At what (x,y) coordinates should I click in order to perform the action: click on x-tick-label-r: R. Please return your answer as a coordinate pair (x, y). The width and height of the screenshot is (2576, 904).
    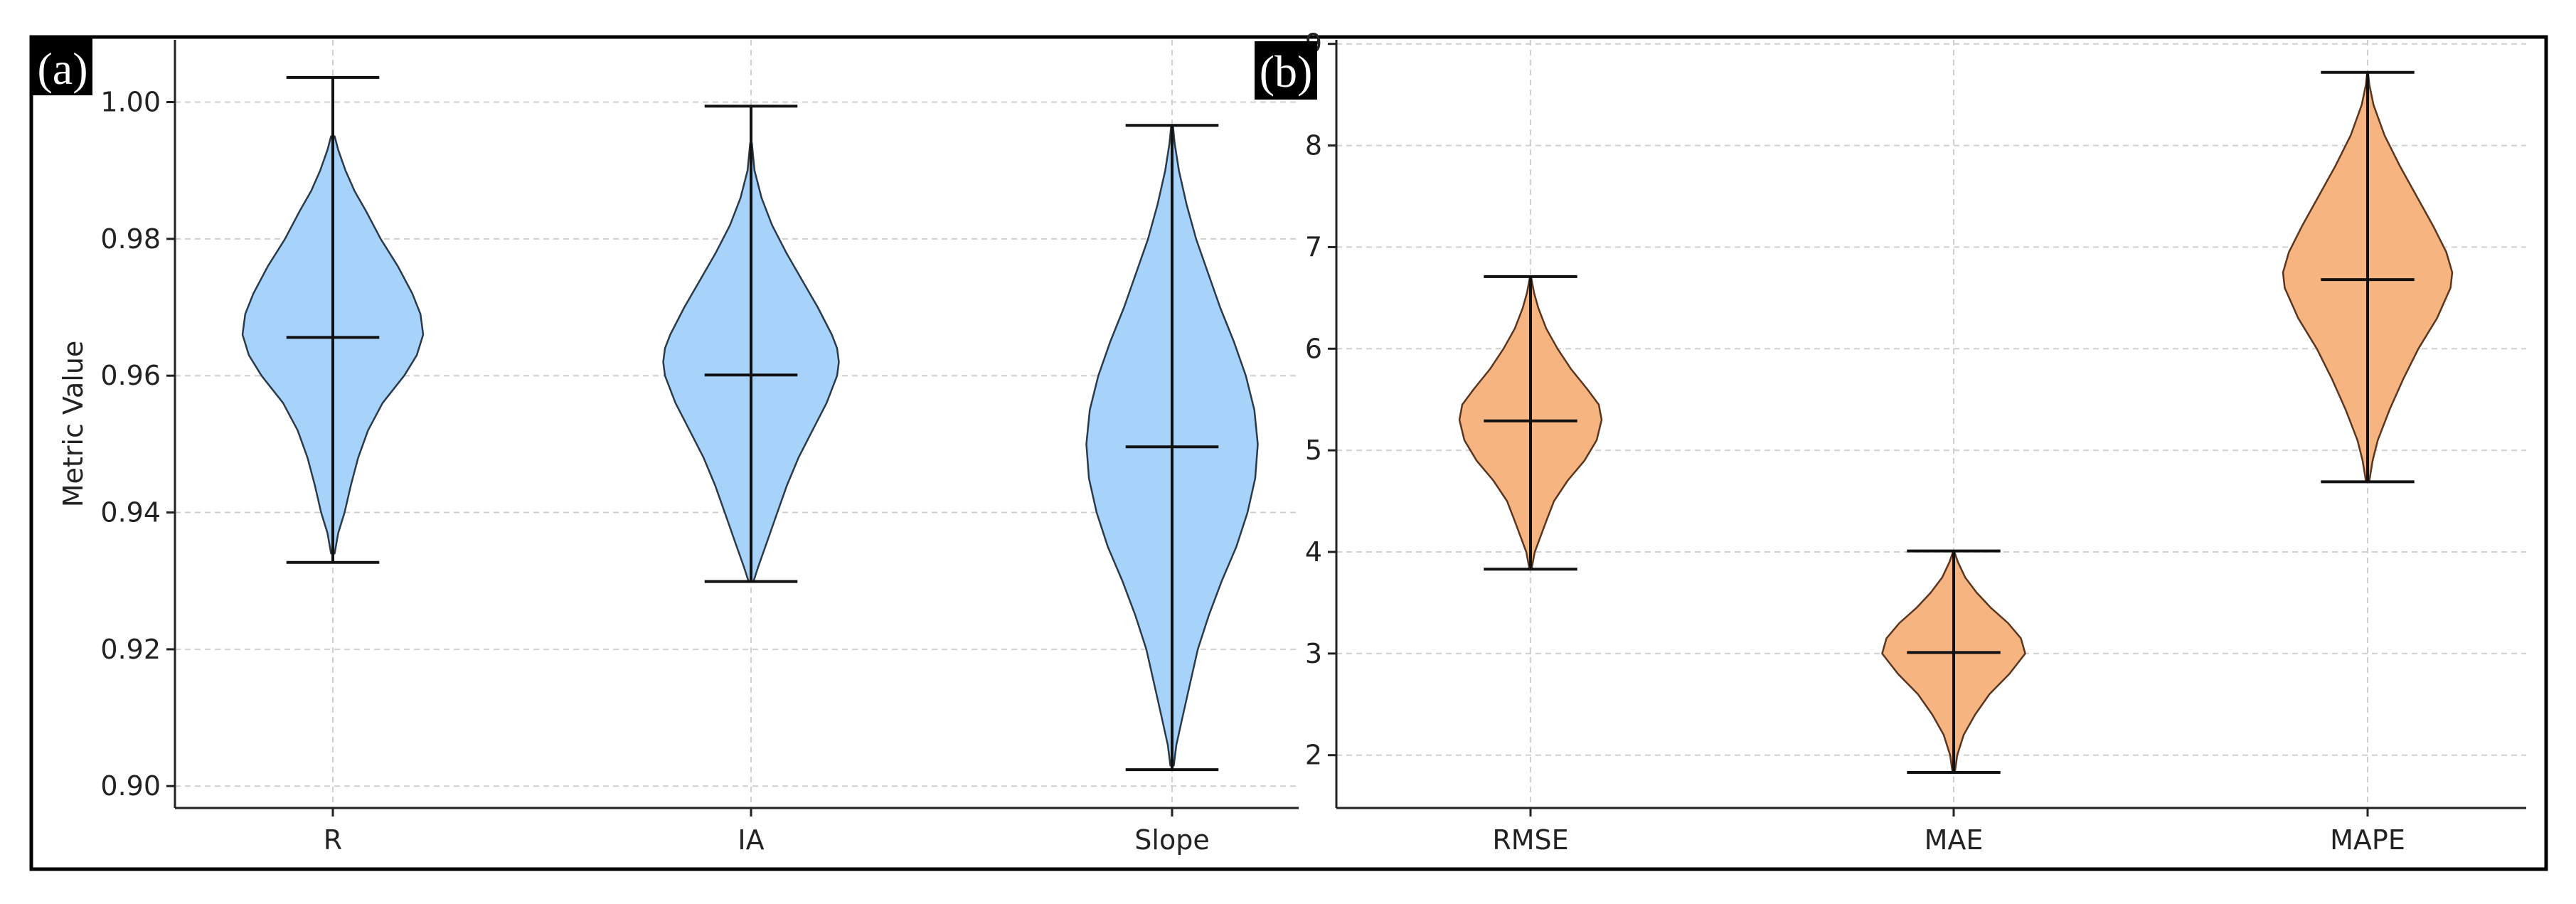
    Looking at the image, I should click on (333, 840).